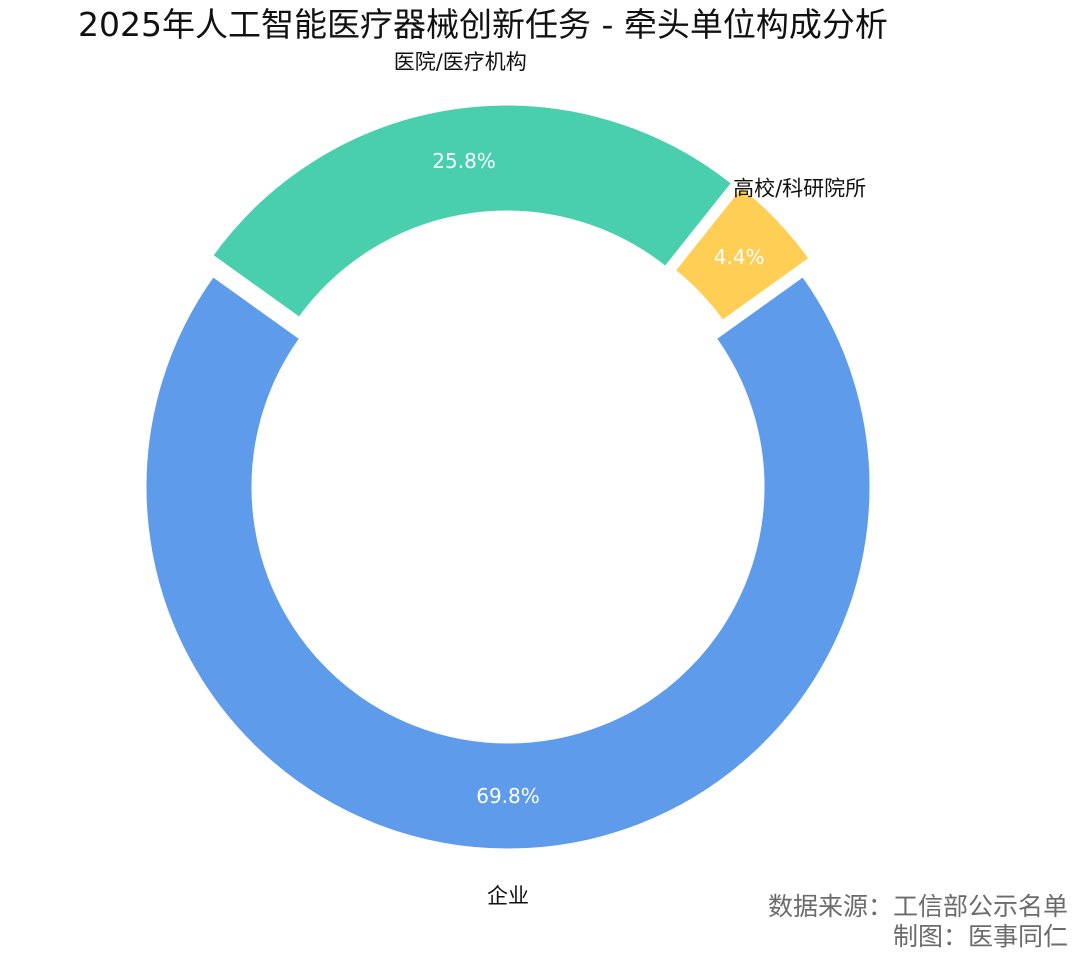 This screenshot has height=964, width=1080. Describe the element at coordinates (508, 896) in the screenshot. I see `category-label-enterprise: 企业` at that location.